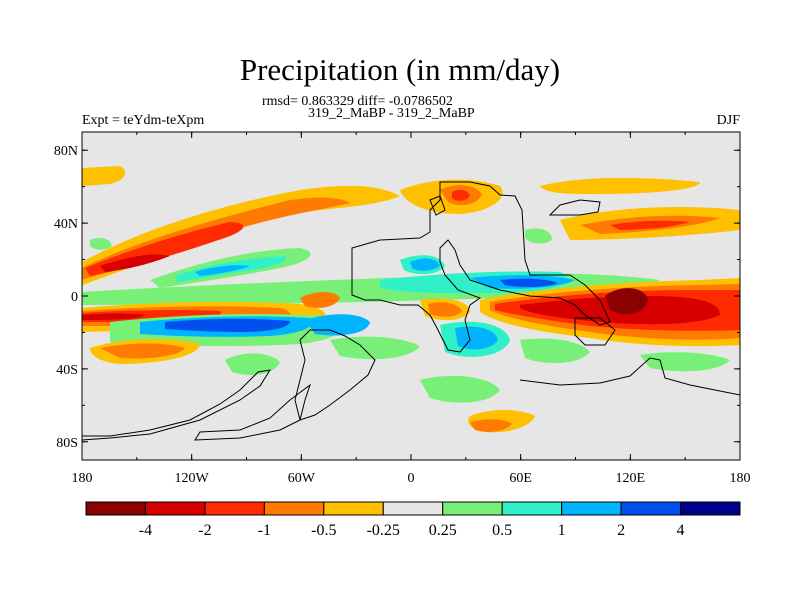 Image resolution: width=800 pixels, height=600 pixels. What do you see at coordinates (400, 69) in the screenshot?
I see `plot-title: Precipitation (in mm/day)` at bounding box center [400, 69].